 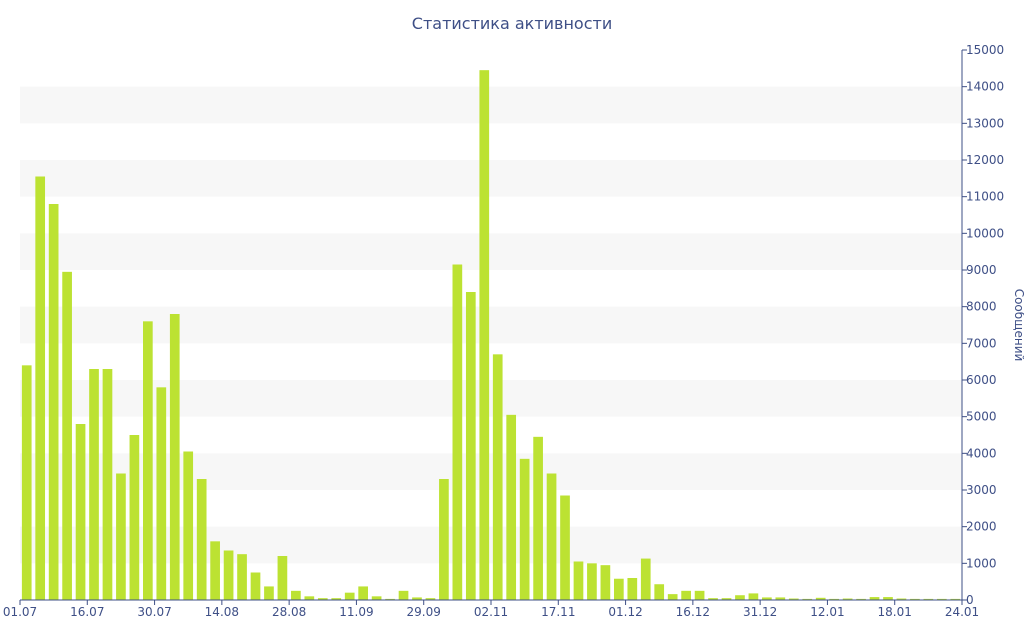 I want to click on y-tick-label: 14000, so click(x=985, y=87).